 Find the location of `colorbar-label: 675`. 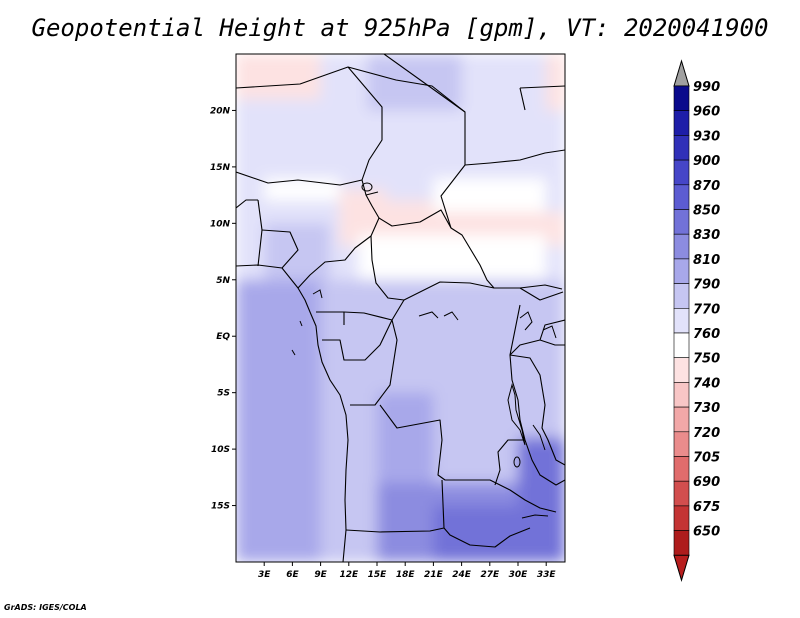

colorbar-label: 675 is located at coordinates (706, 507).